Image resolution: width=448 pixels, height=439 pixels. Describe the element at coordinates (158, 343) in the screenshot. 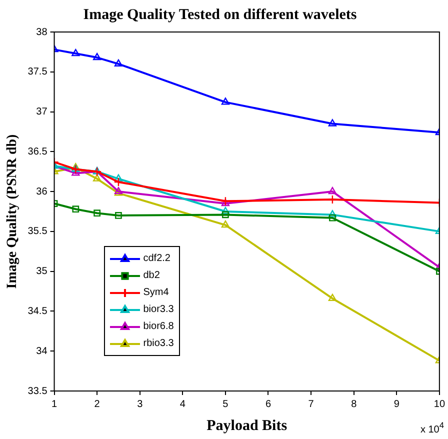

I see `legend-label: rbio3.3` at that location.